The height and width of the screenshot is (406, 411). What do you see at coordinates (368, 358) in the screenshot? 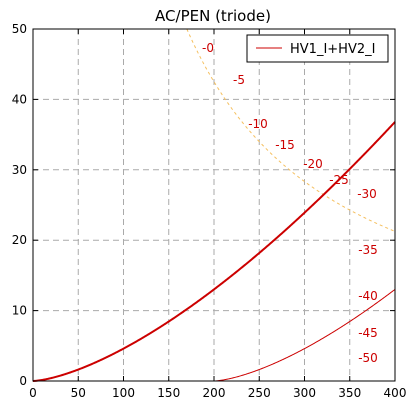
I see `curve-label: -50` at bounding box center [368, 358].